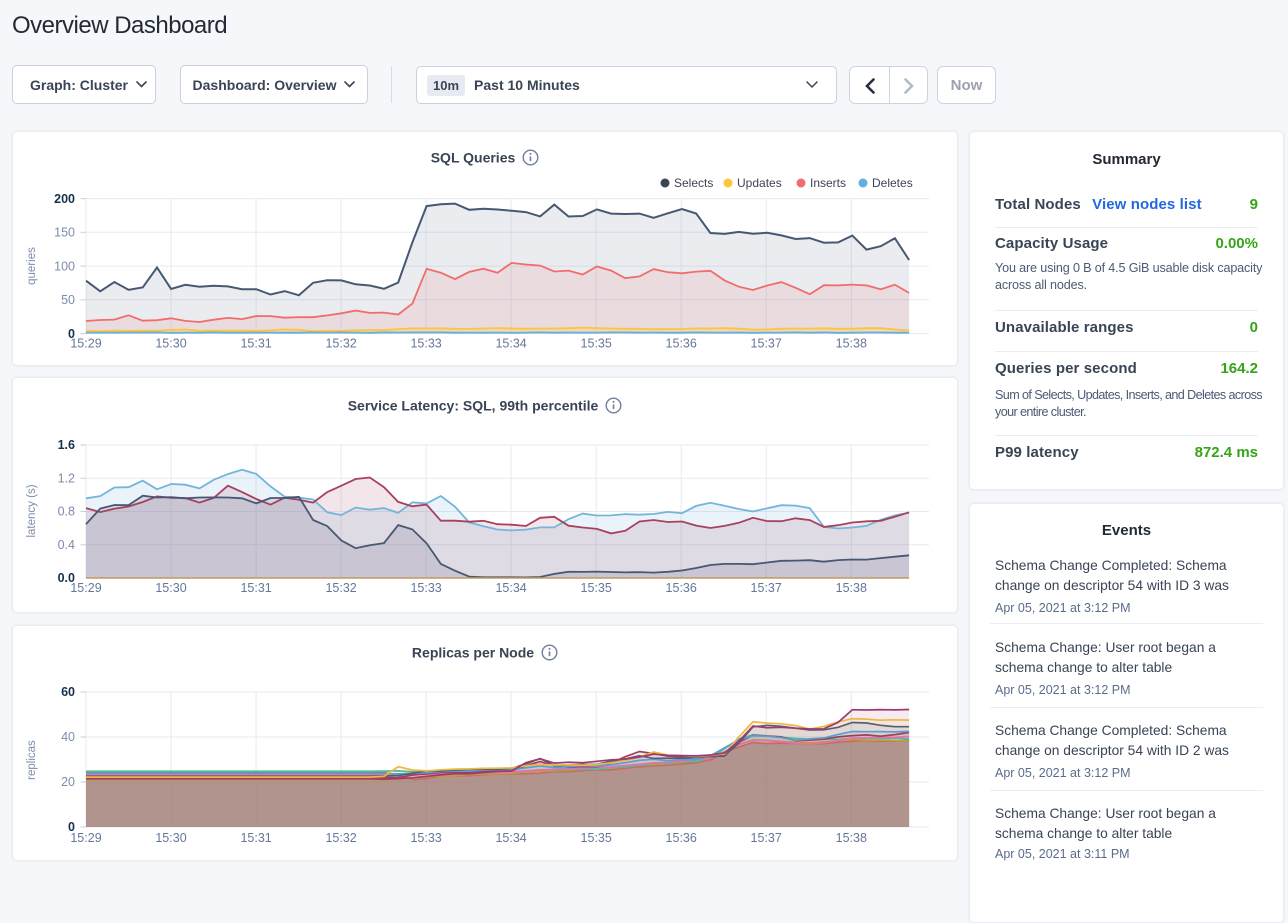 Image resolution: width=1288 pixels, height=923 pixels. What do you see at coordinates (32, 266) in the screenshot?
I see `svg-text: queries` at bounding box center [32, 266].